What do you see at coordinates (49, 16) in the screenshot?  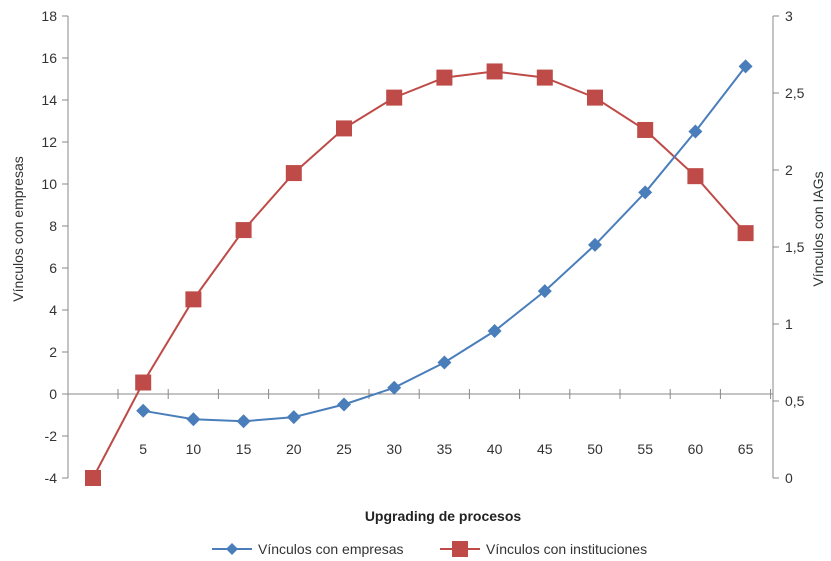 I see `left-tick-label: 18` at bounding box center [49, 16].